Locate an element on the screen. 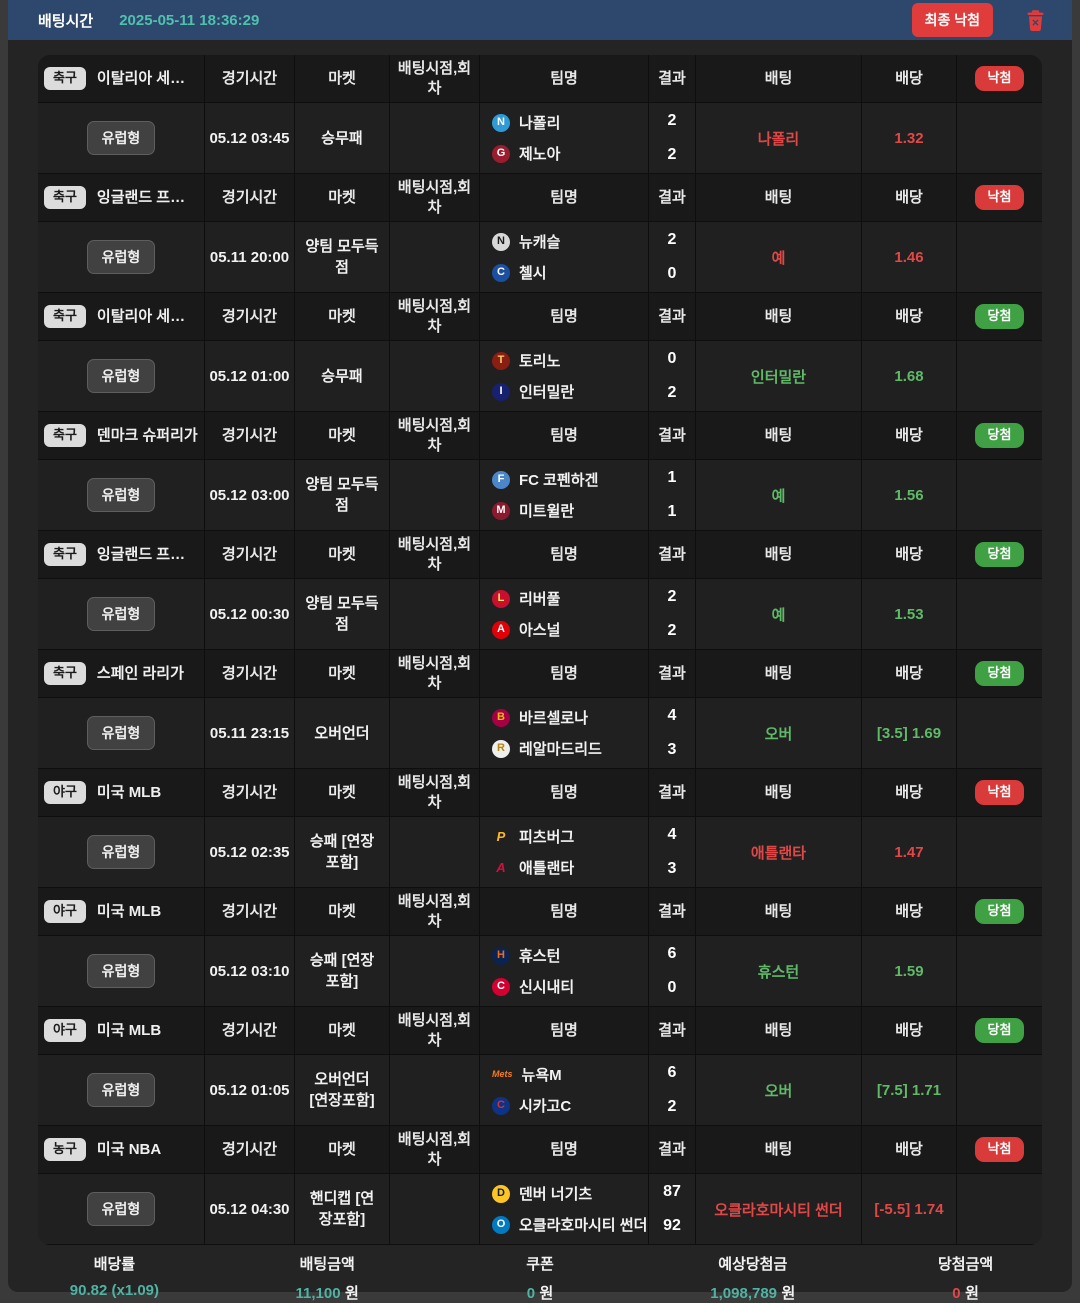 The height and width of the screenshot is (1303, 1080). away-team-line: A 애틀랜타 is located at coordinates (533, 867).